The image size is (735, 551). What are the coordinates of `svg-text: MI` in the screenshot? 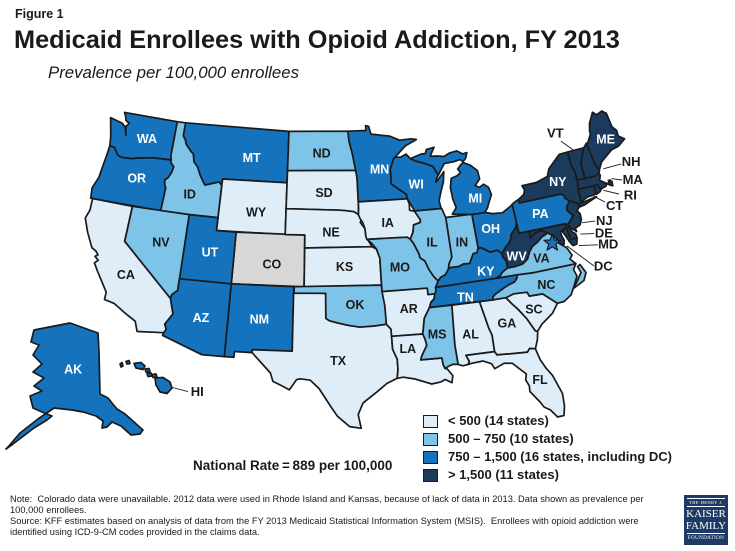 It's located at (475, 198).